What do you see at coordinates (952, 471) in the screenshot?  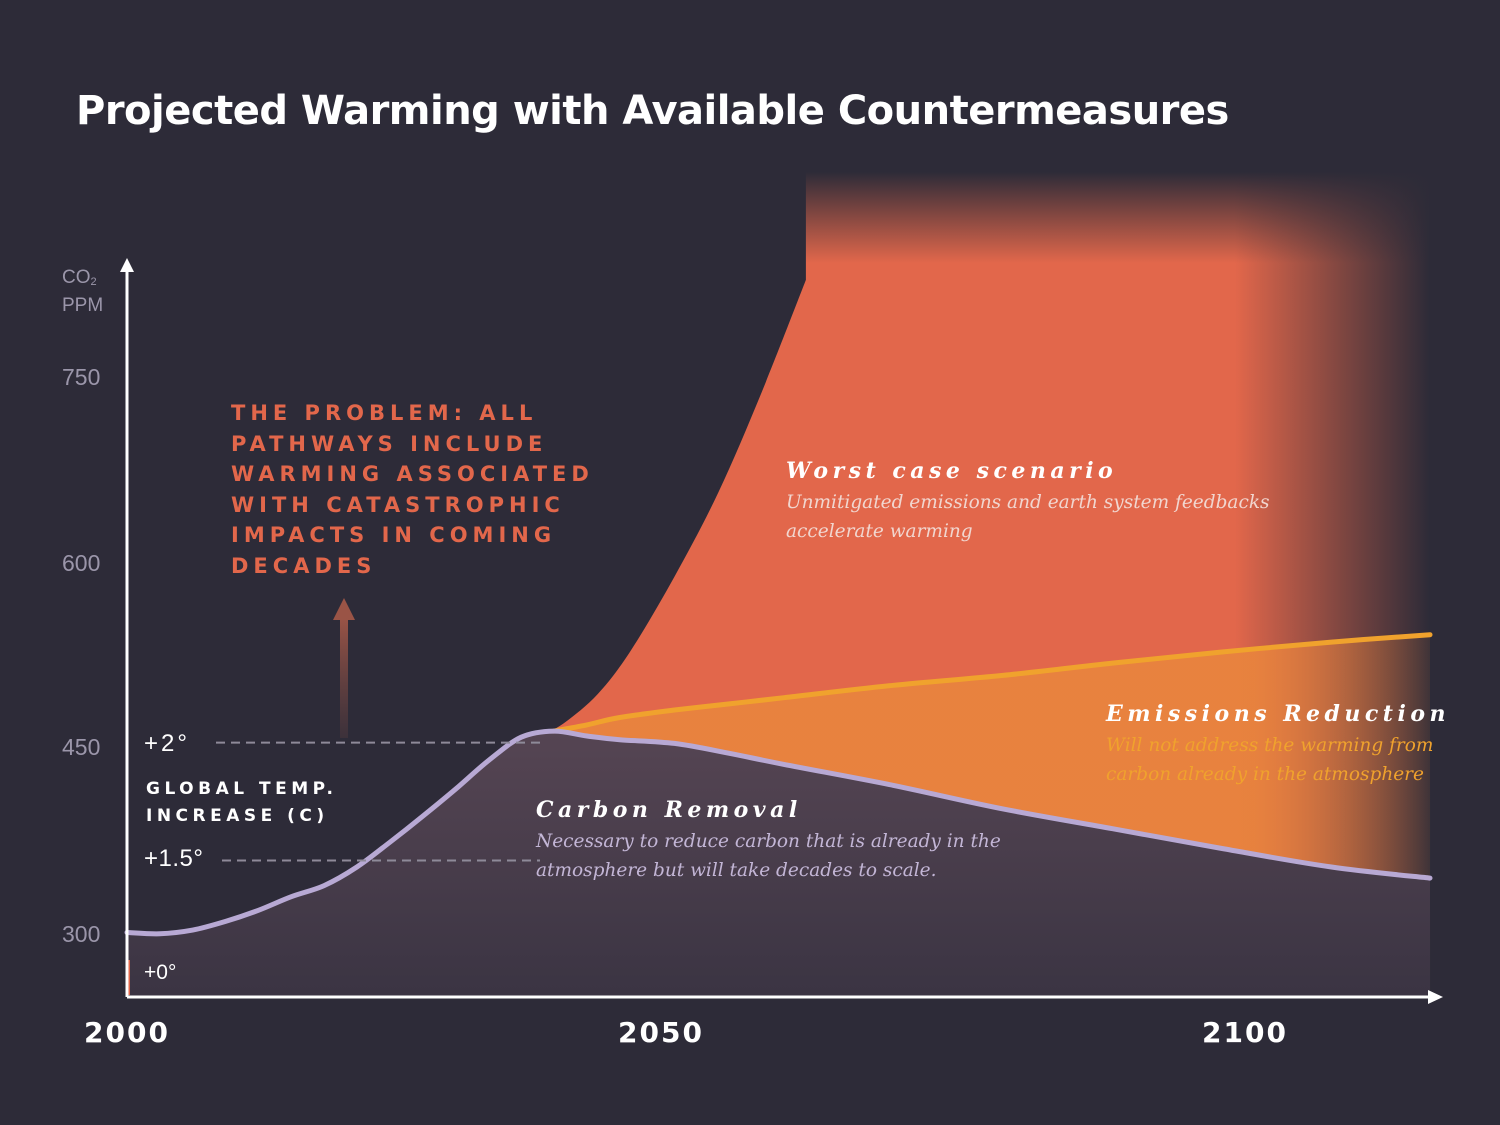 I see `worst-case-heading: Worst case scenario` at bounding box center [952, 471].